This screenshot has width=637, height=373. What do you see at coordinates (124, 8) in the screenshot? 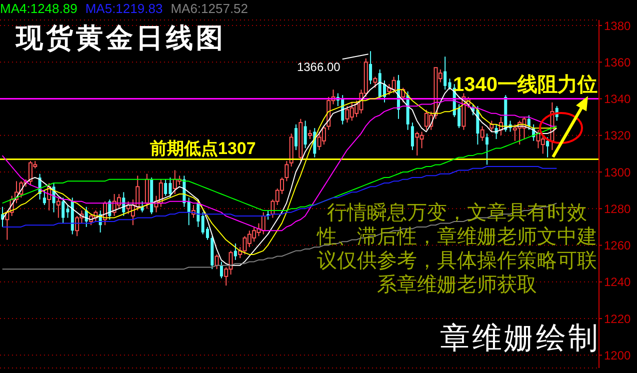
I see `text: MA5:1219.83` at bounding box center [124, 8].